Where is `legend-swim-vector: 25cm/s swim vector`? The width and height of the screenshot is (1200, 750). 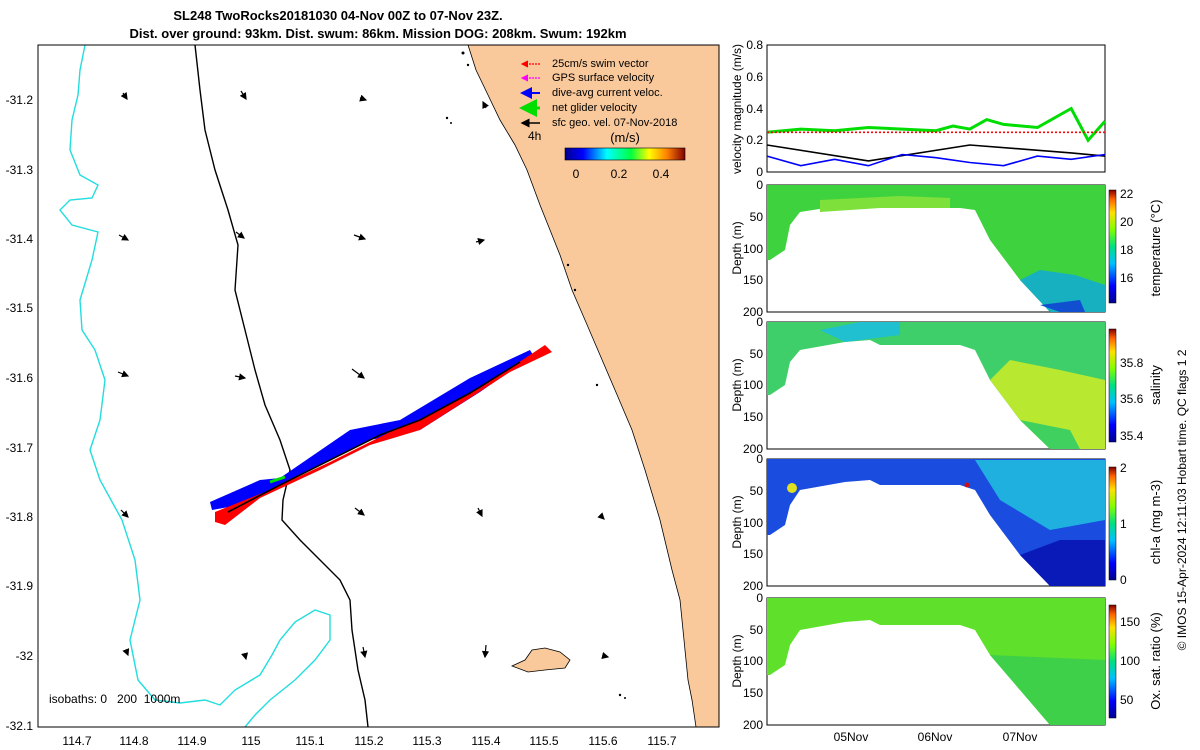 legend-swim-vector: 25cm/s swim vector is located at coordinates (600, 64).